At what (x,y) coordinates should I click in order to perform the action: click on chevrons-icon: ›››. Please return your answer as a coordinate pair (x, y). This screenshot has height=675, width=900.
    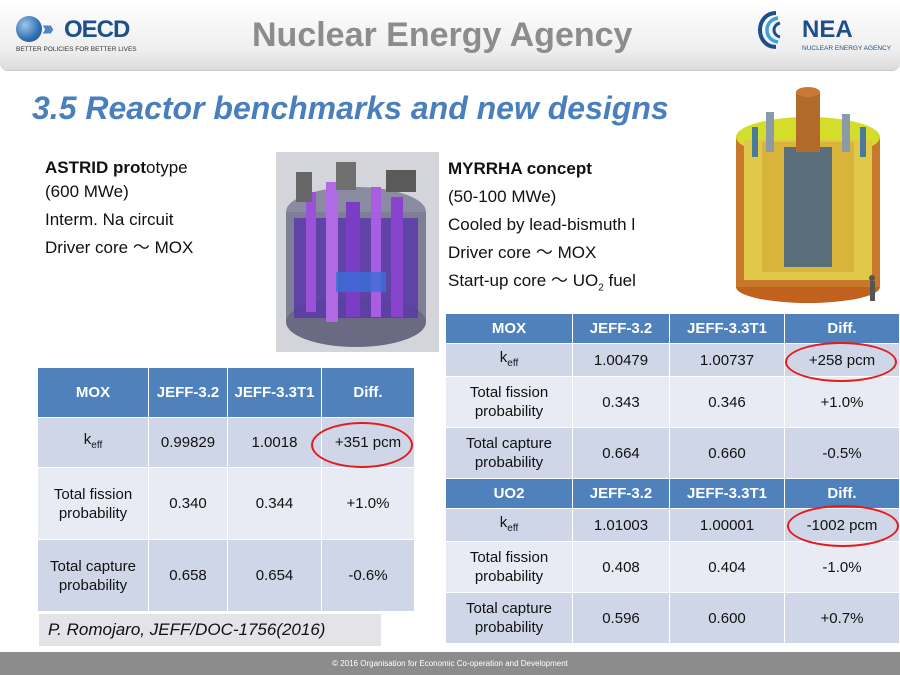
    Looking at the image, I should click on (48, 29).